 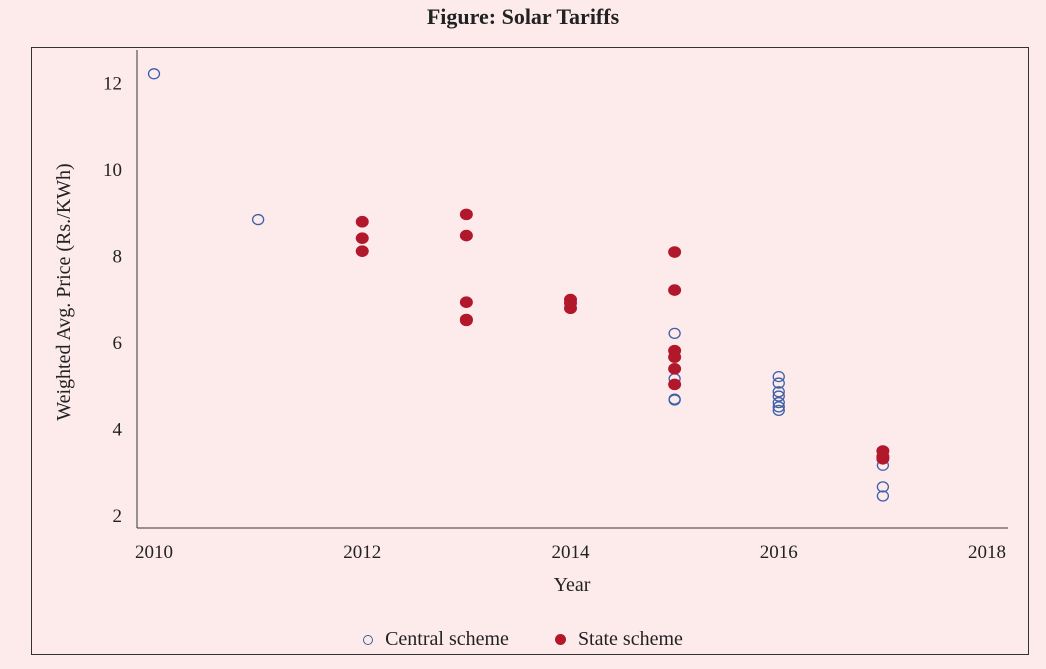 I want to click on legend-marker-central, so click(x=368, y=639).